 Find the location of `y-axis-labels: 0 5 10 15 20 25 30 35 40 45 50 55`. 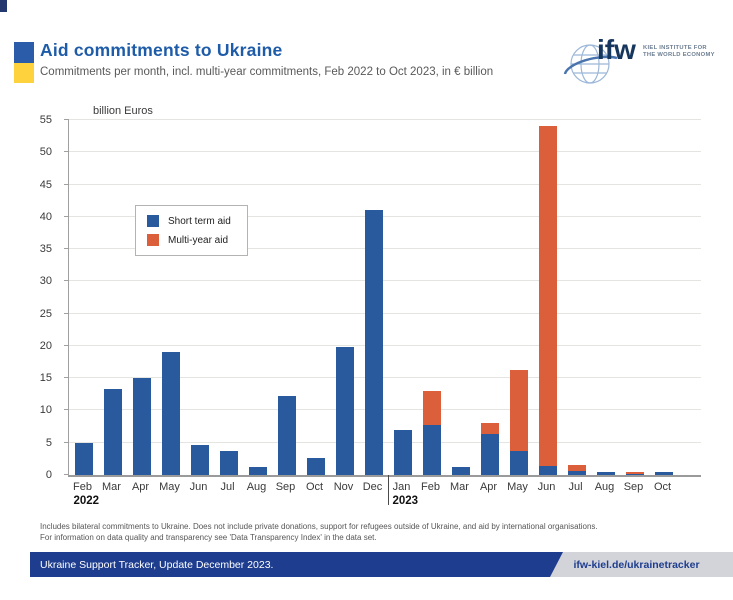

y-axis-labels: 0 5 10 15 20 25 30 35 40 45 50 55 is located at coordinates (45, 297).